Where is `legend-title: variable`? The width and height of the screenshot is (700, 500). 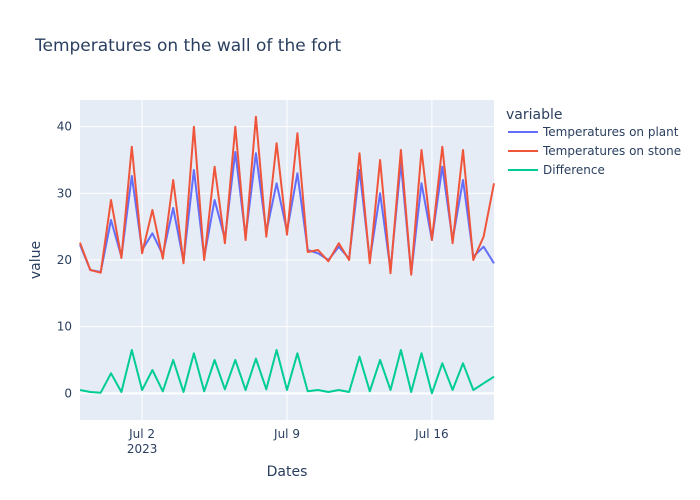 legend-title: variable is located at coordinates (534, 115).